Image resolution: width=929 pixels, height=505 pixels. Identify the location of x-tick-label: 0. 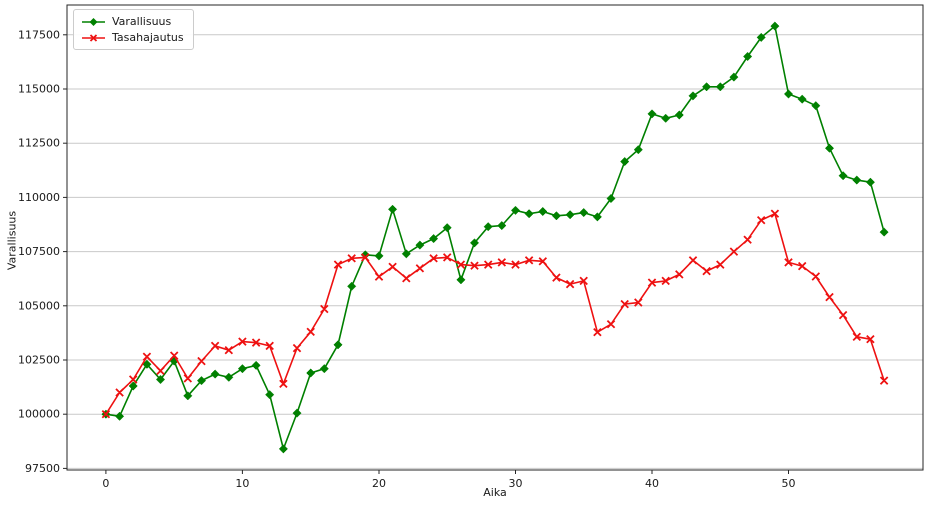
(105, 483).